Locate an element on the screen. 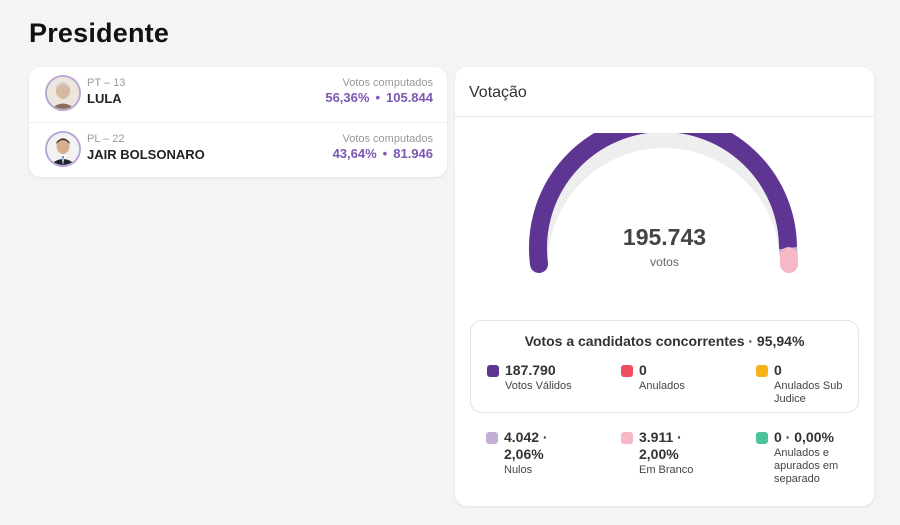 This screenshot has width=900, height=525. candidate-photo-bolsonaro is located at coordinates (63, 149).